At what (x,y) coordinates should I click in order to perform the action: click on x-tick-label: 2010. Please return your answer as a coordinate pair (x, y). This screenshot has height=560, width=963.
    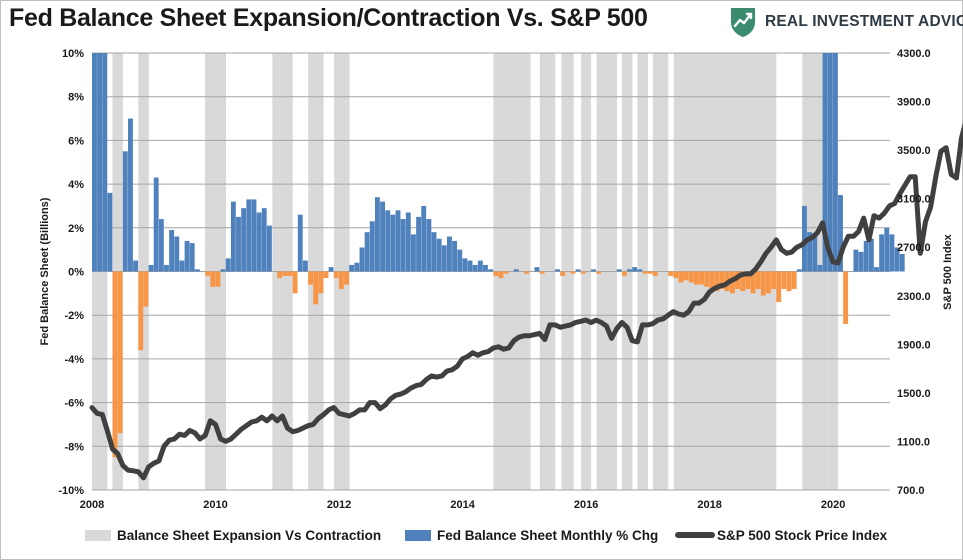
    Looking at the image, I should click on (215, 505).